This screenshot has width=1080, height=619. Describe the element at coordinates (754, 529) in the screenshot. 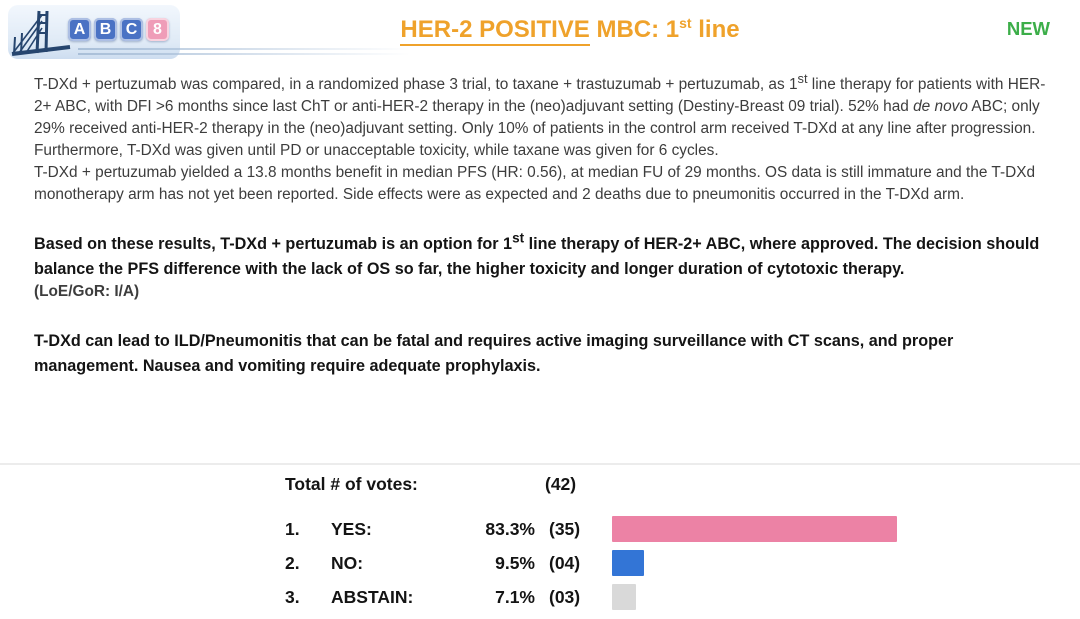

I see `vote-bar-yes` at that location.